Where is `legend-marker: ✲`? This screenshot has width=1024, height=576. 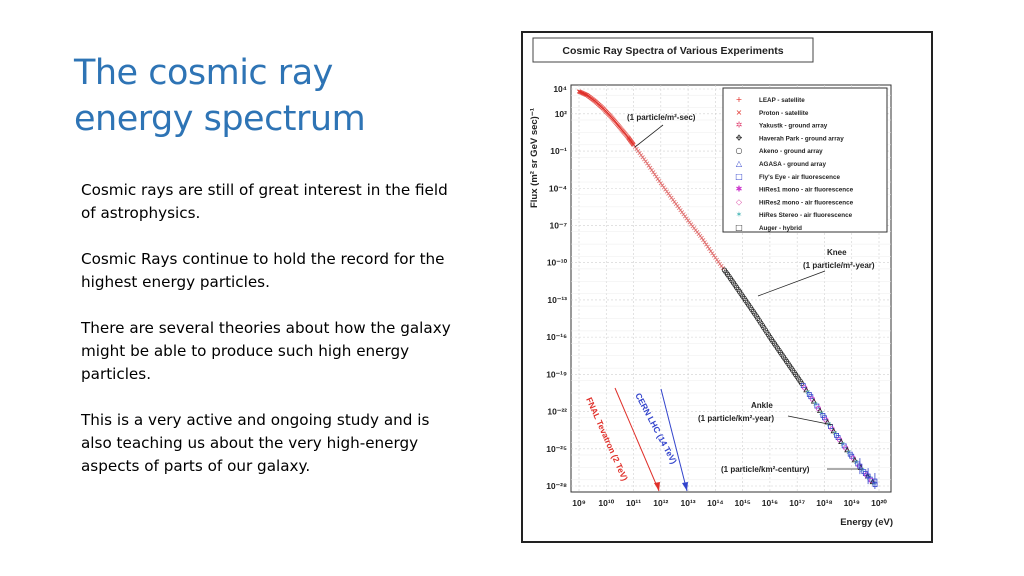 legend-marker: ✲ is located at coordinates (739, 125).